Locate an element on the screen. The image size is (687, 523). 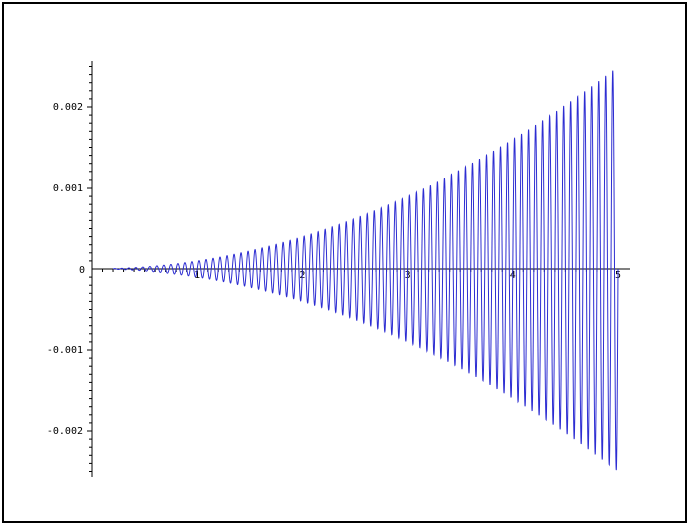
x-tick-label: 0 is located at coordinates (82, 270).